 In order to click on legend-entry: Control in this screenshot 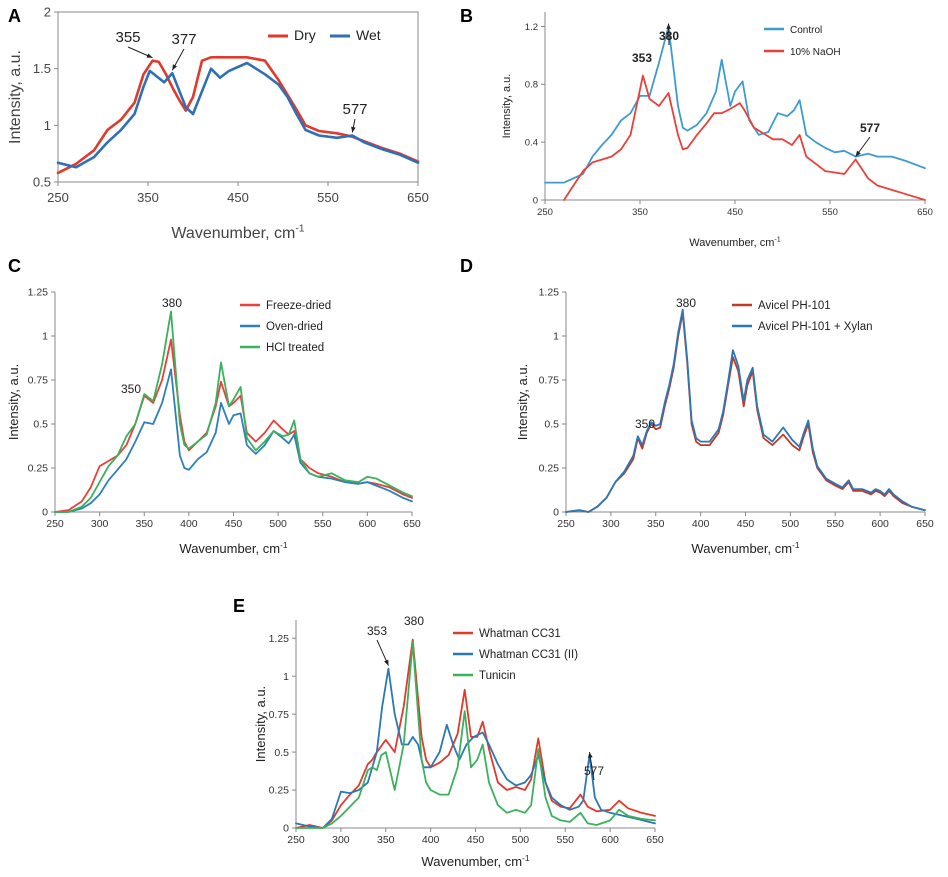, I will do `click(806, 30)`.